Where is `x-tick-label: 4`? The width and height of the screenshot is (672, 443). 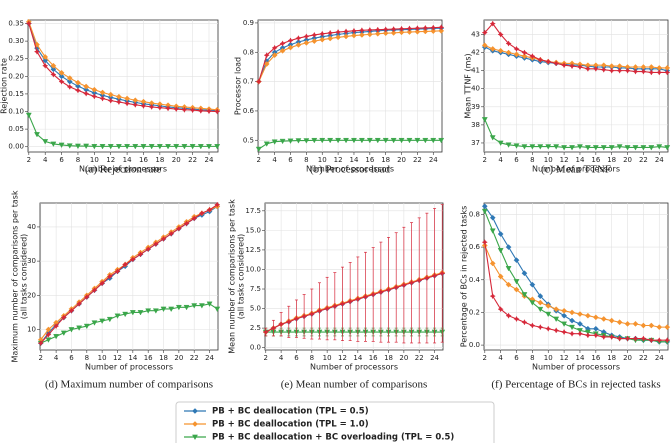 x-tick-label: 4 is located at coordinates (281, 358).